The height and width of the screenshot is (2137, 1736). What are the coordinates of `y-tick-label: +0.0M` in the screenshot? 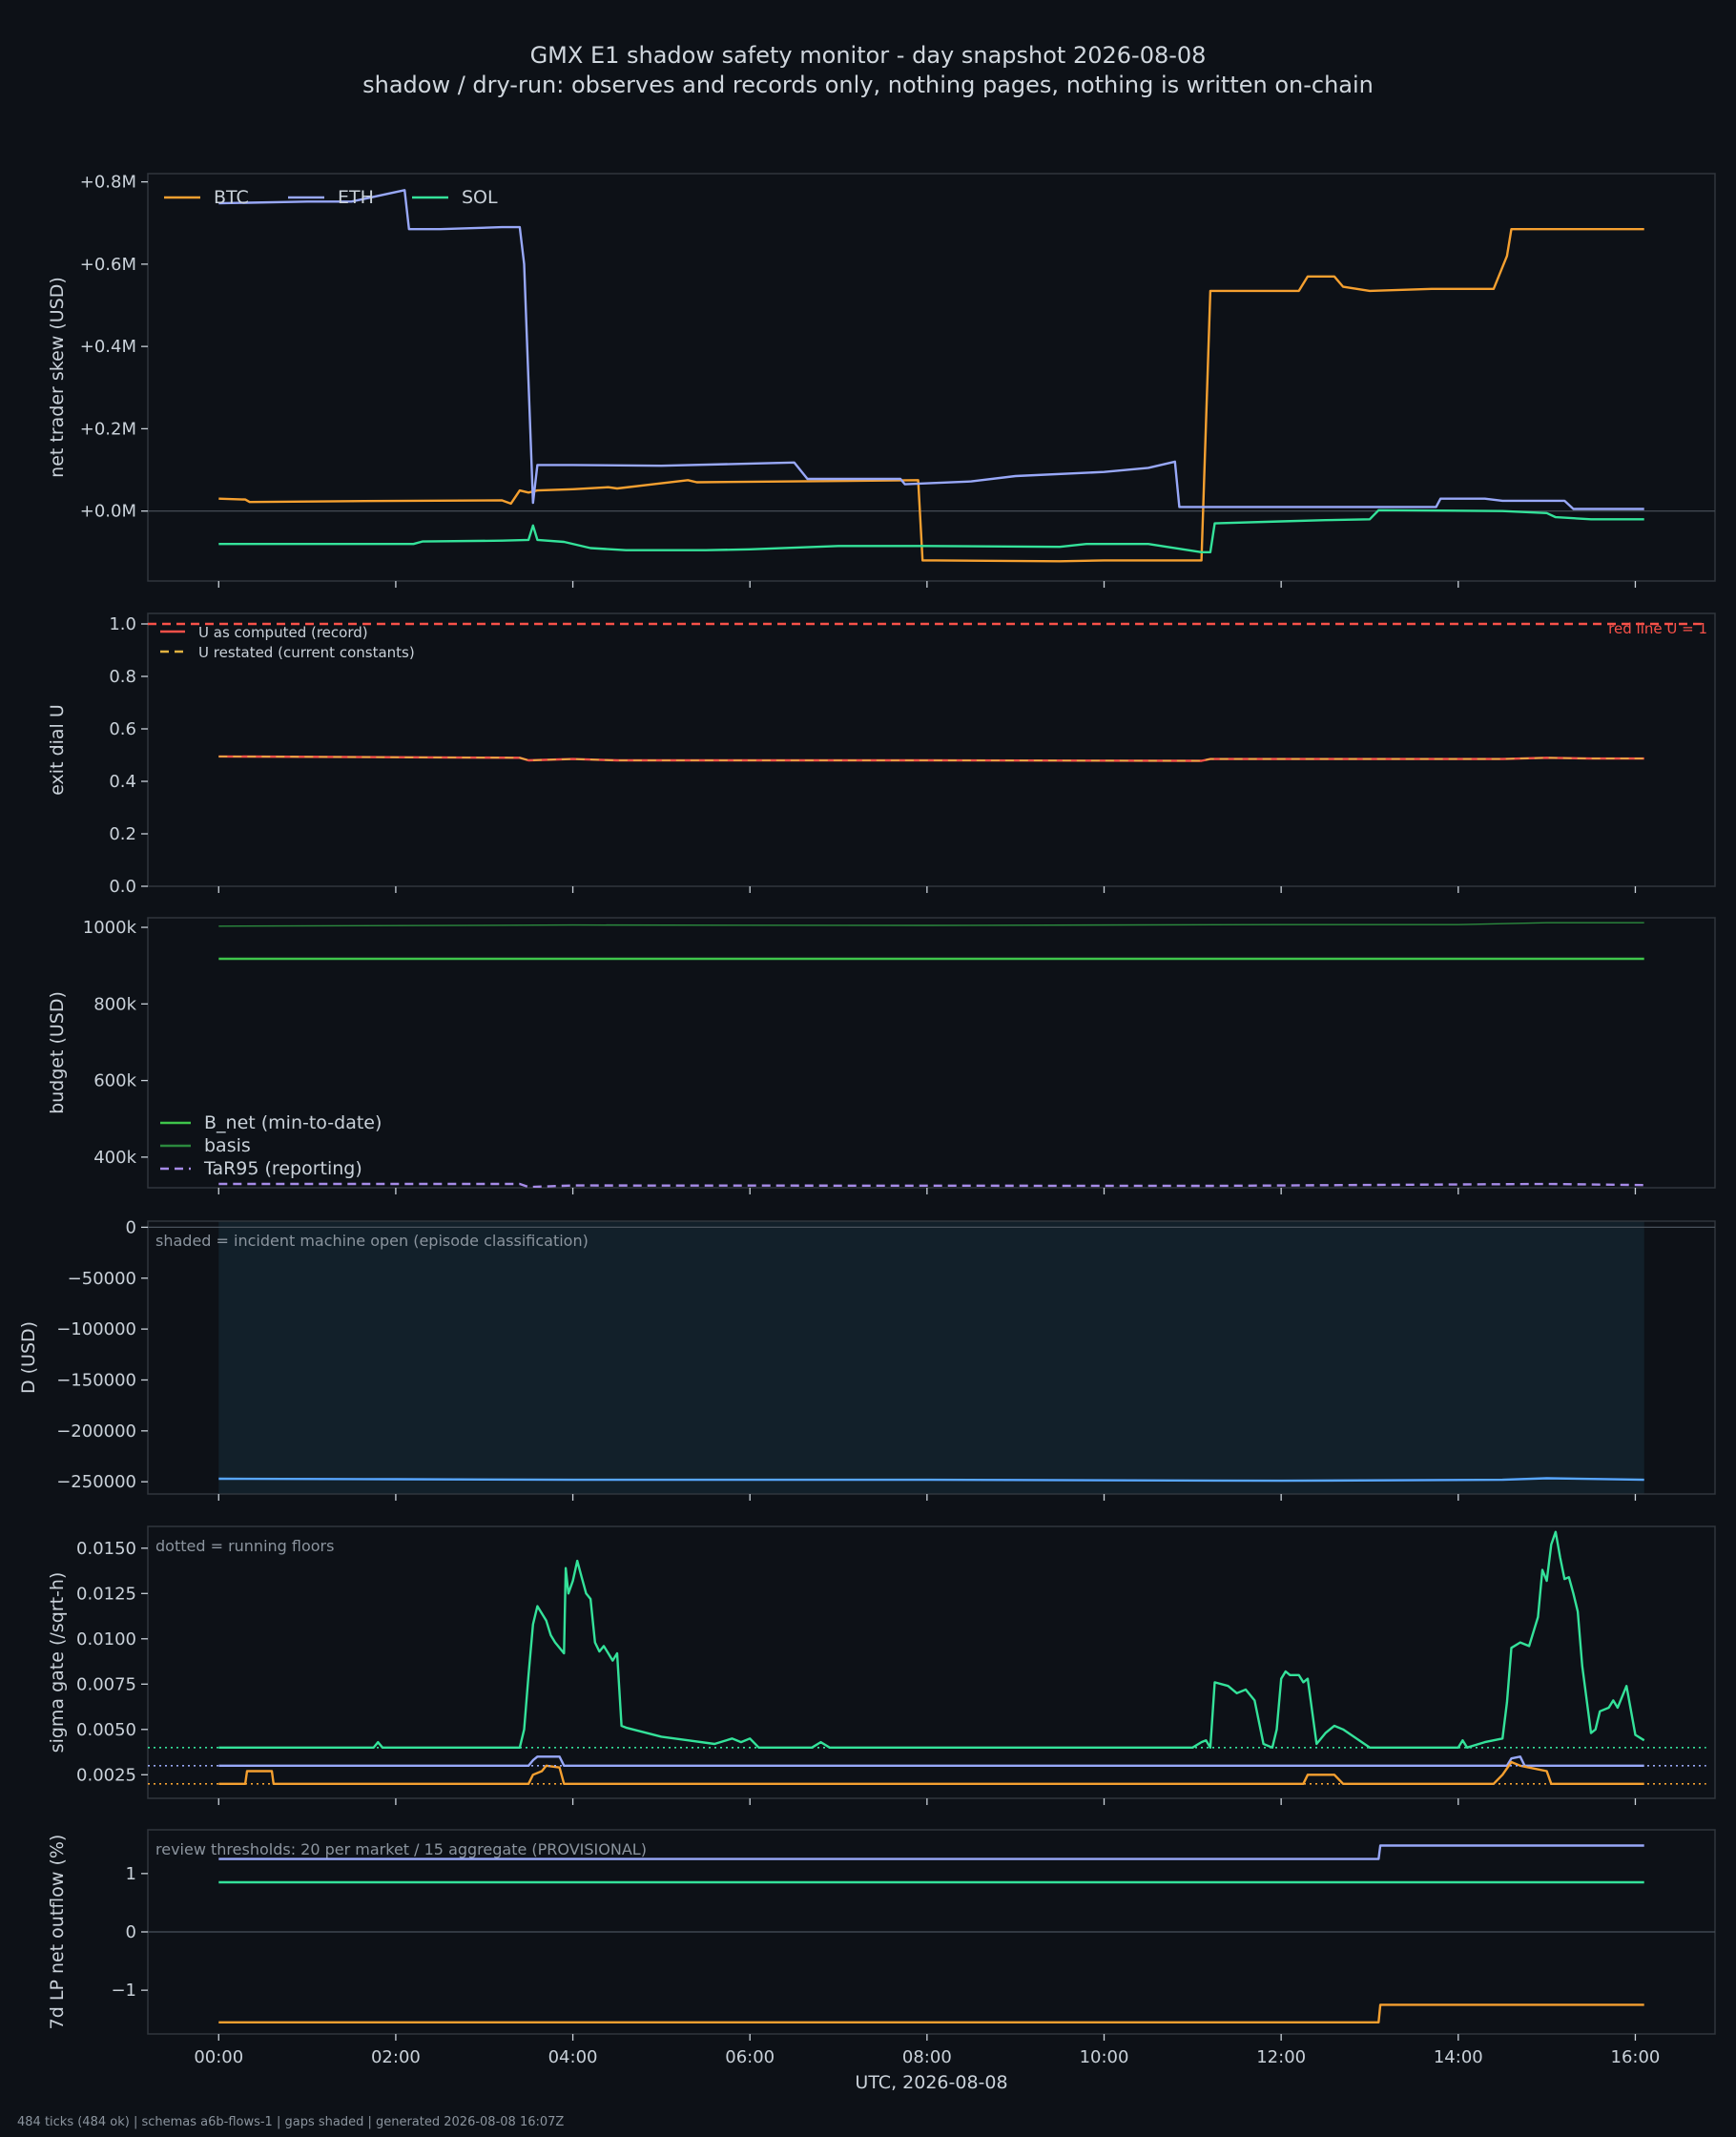 It's located at (108, 512).